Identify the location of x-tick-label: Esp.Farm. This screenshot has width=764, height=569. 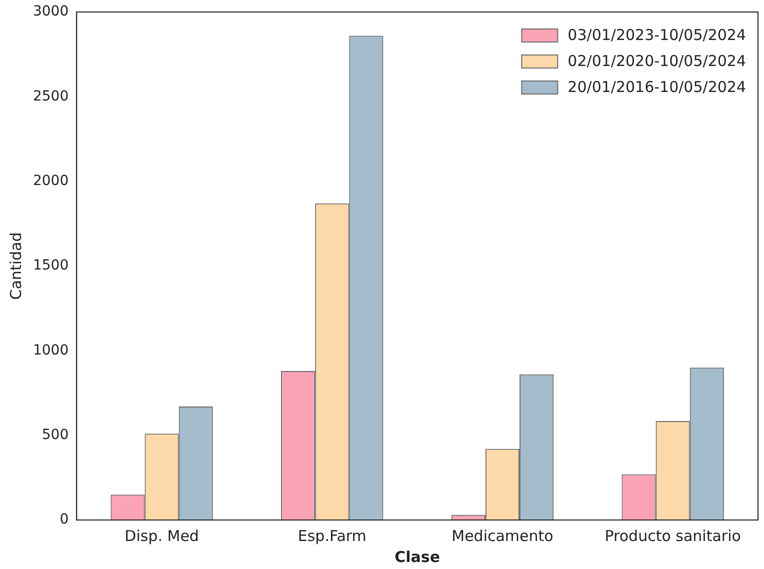
(332, 535).